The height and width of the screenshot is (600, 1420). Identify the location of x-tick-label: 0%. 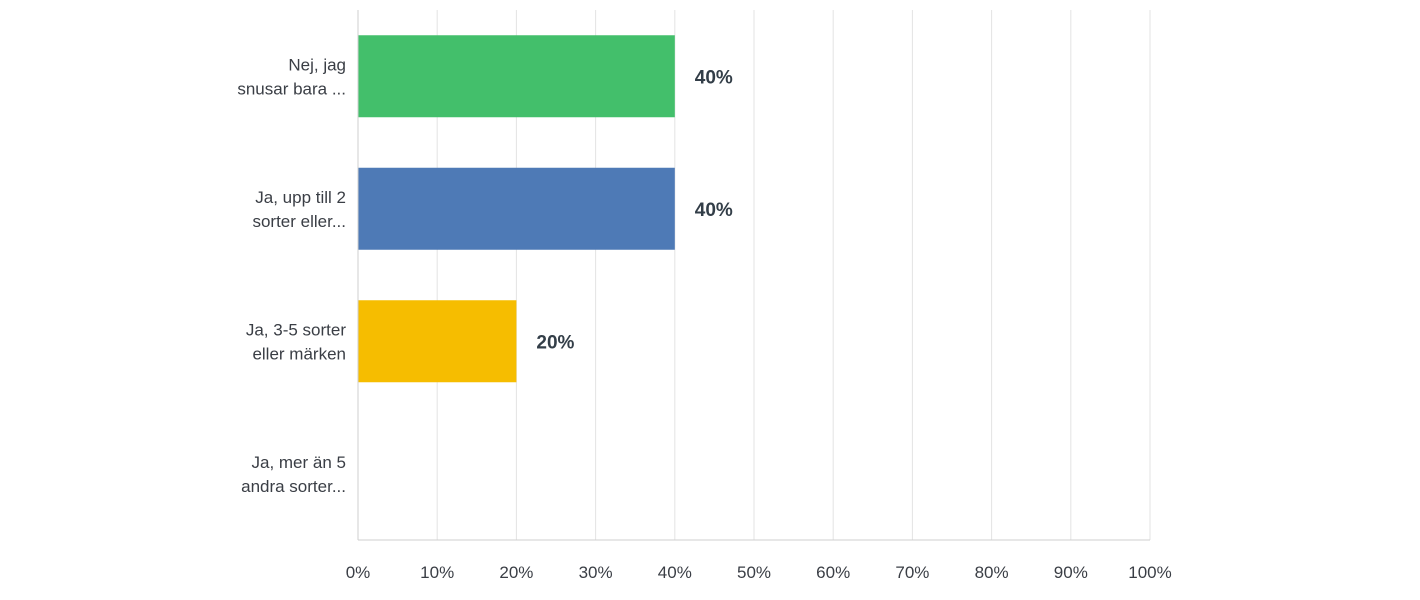
(358, 572).